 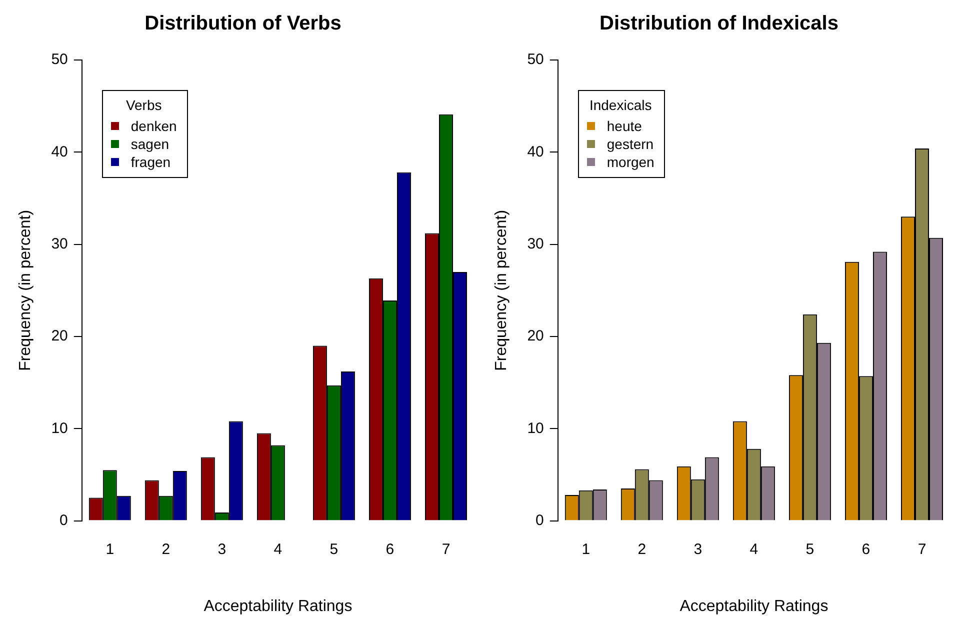 What do you see at coordinates (150, 162) in the screenshot?
I see `legend-label: fragen` at bounding box center [150, 162].